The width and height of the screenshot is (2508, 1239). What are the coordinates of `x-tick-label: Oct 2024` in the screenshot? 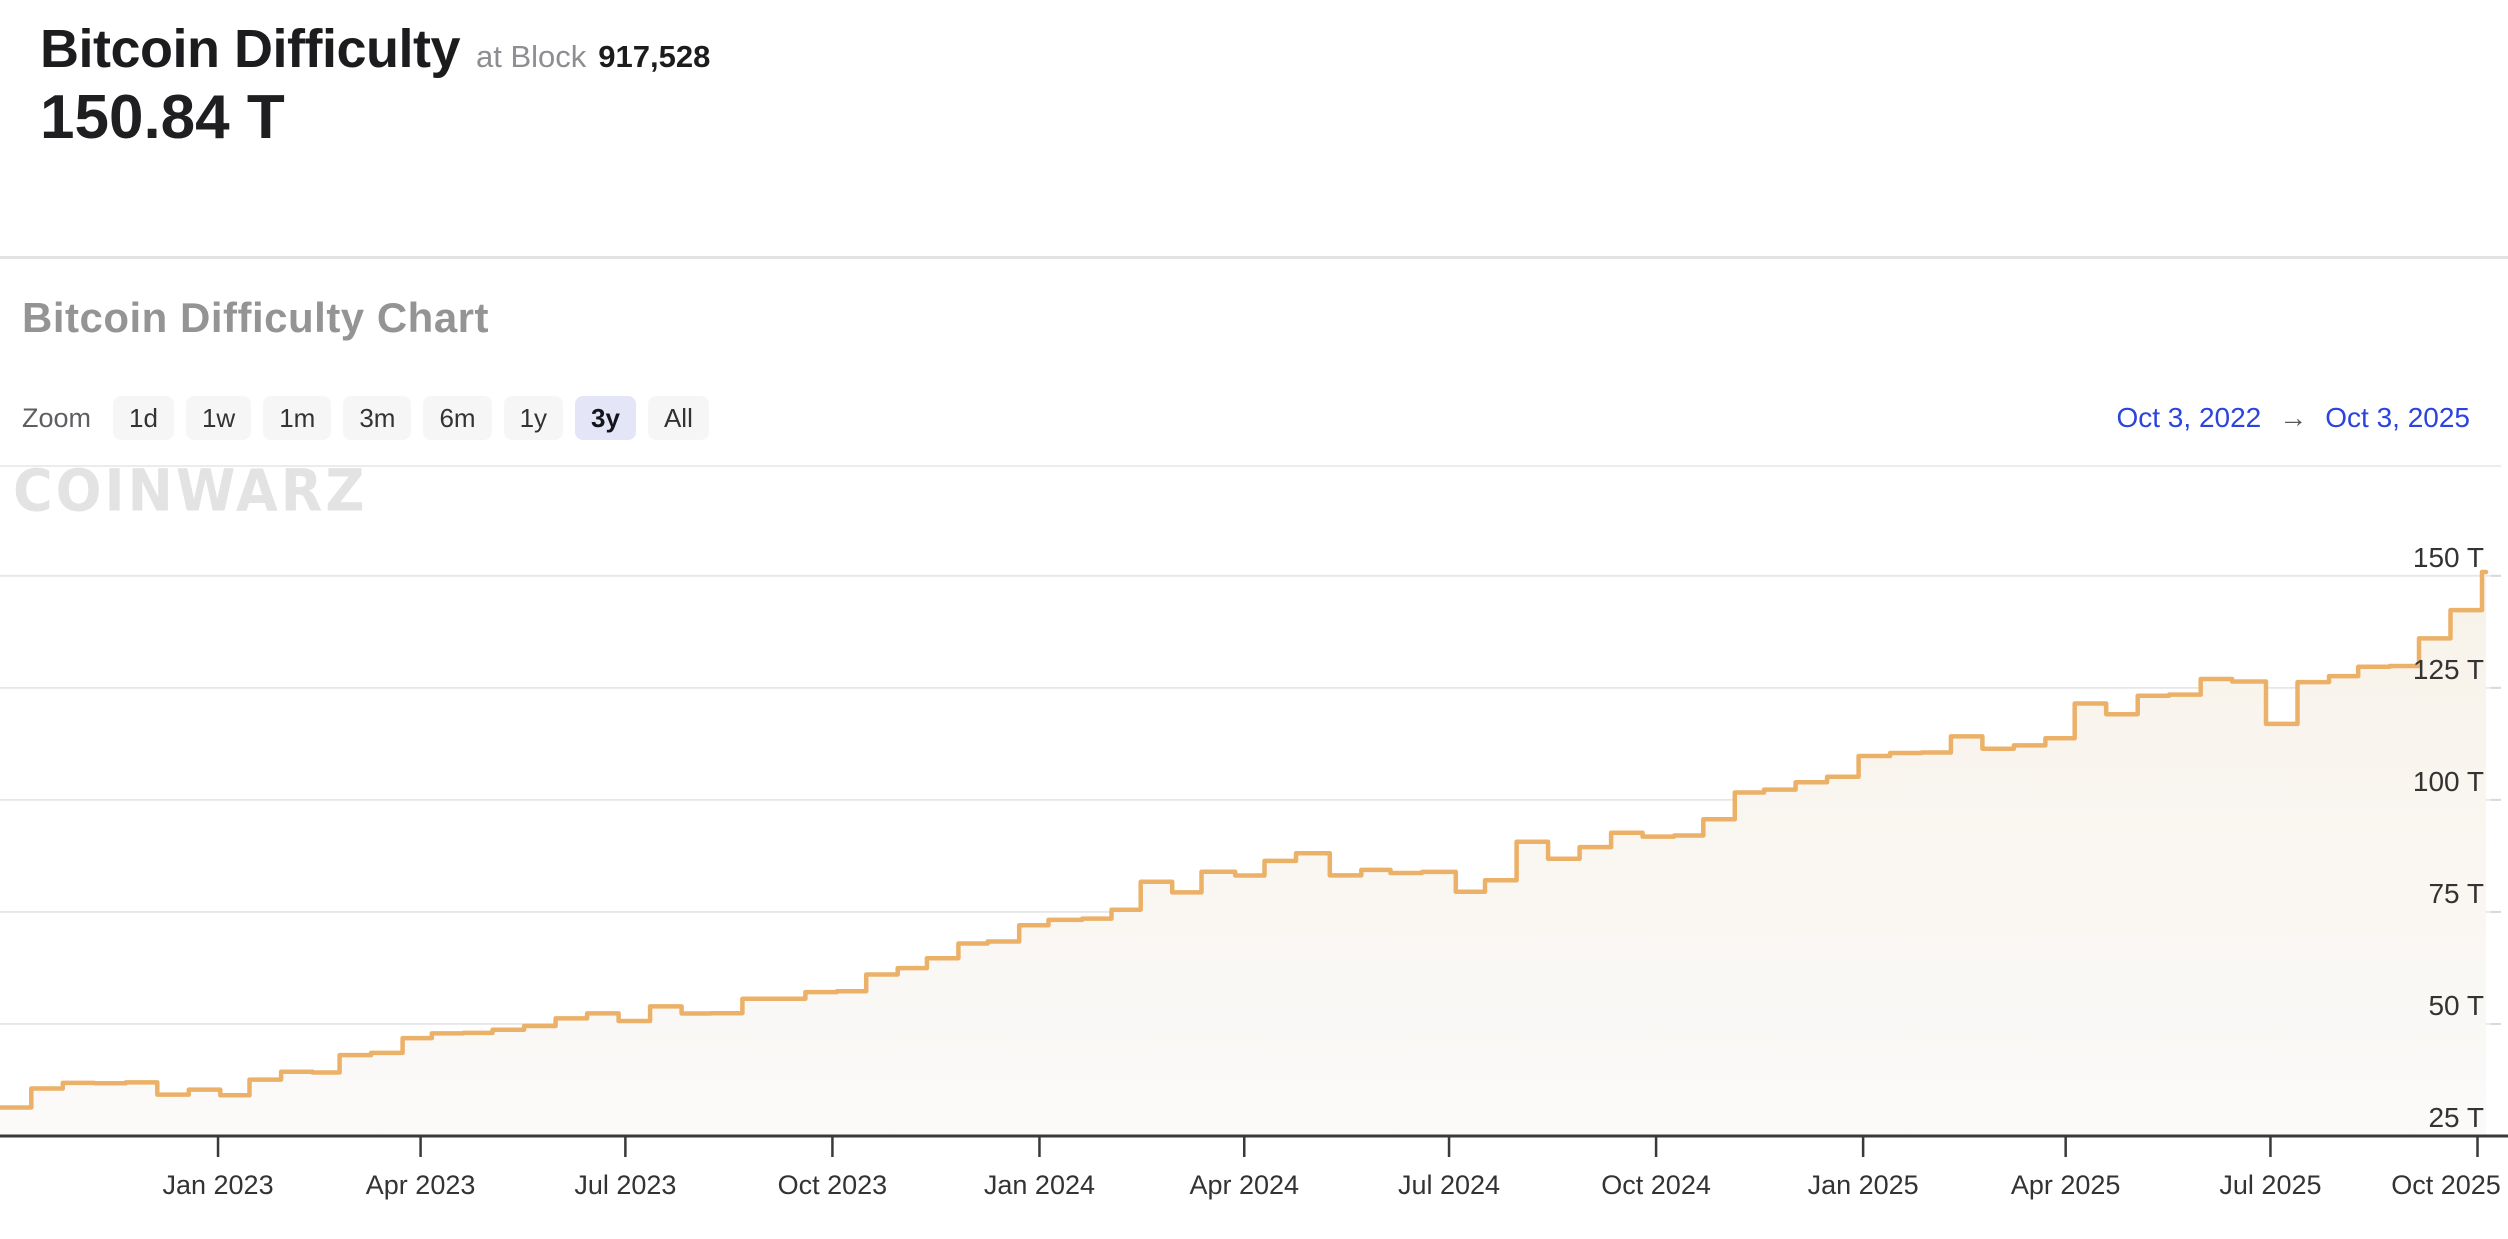 It's located at (1656, 1185).